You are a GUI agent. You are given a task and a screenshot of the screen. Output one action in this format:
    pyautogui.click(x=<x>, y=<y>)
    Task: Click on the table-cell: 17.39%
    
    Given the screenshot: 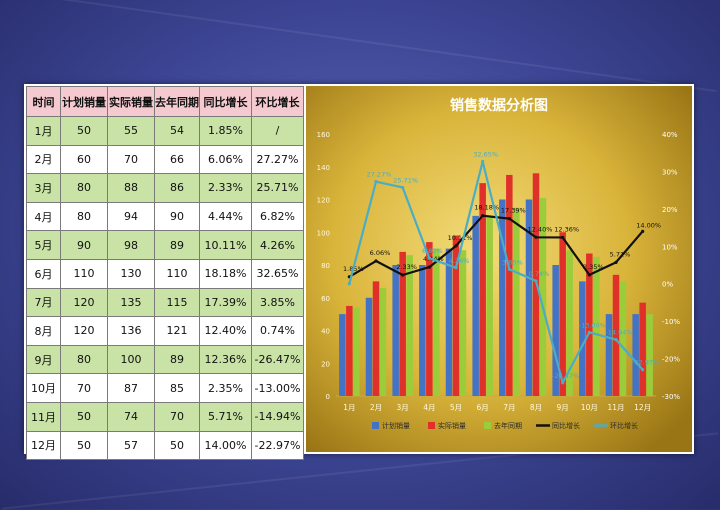 What is the action you would take?
    pyautogui.click(x=225, y=302)
    